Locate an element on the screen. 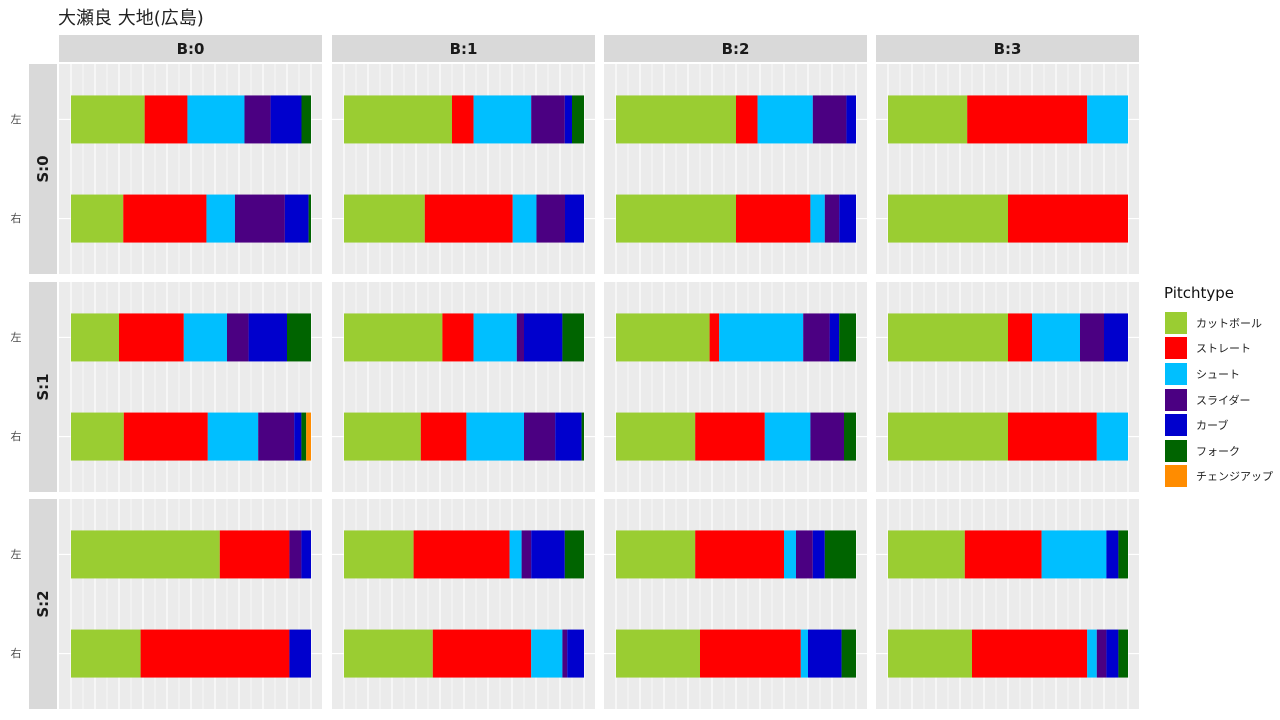  legend-item: カットボール is located at coordinates (1220, 323).